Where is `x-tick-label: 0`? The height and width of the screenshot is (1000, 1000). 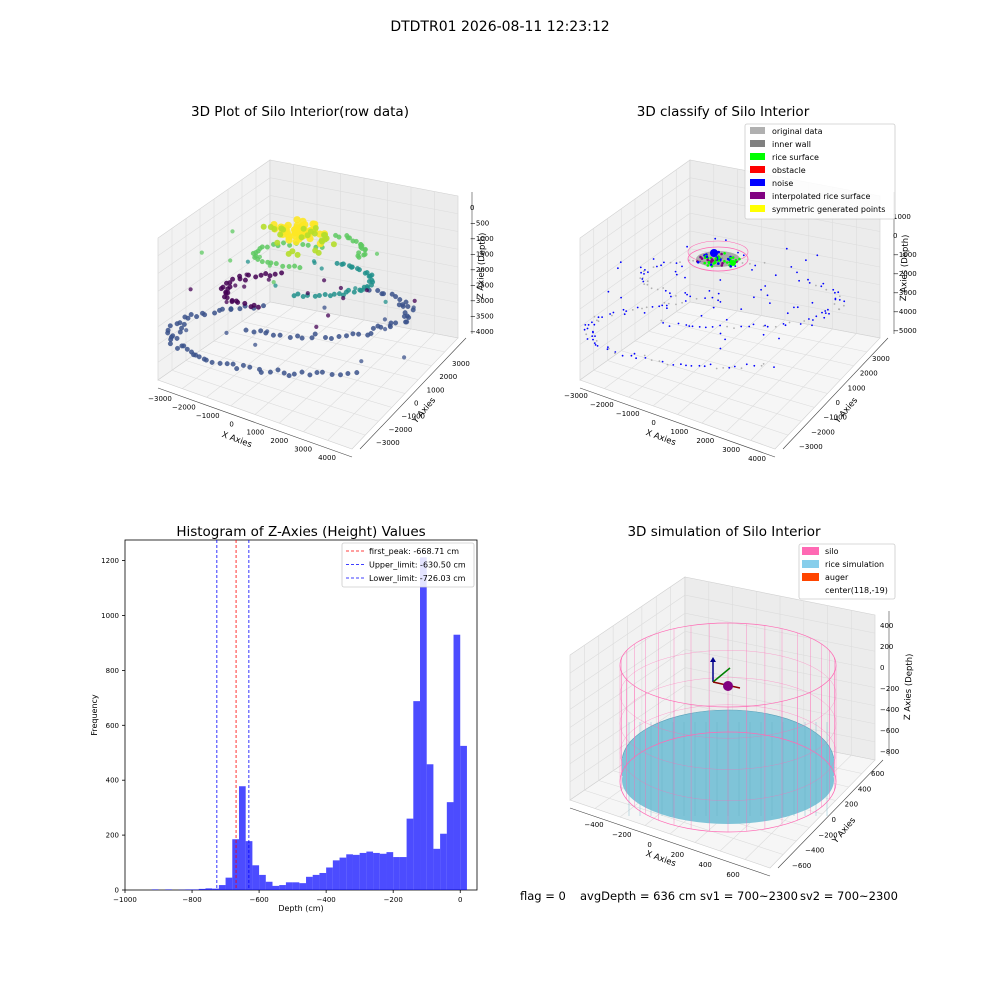 x-tick-label: 0 is located at coordinates (460, 900).